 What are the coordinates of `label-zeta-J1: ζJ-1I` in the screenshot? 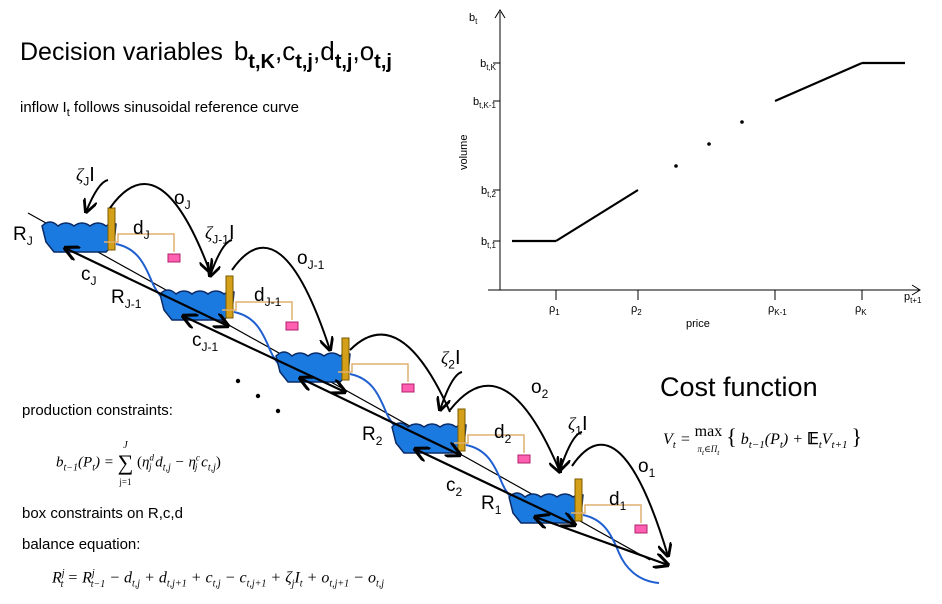 It's located at (220, 234).